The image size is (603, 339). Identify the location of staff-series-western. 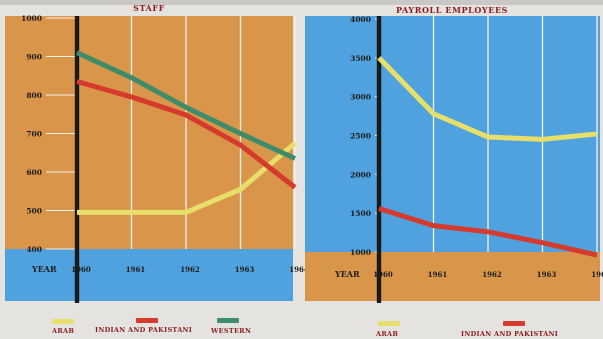
(186, 105).